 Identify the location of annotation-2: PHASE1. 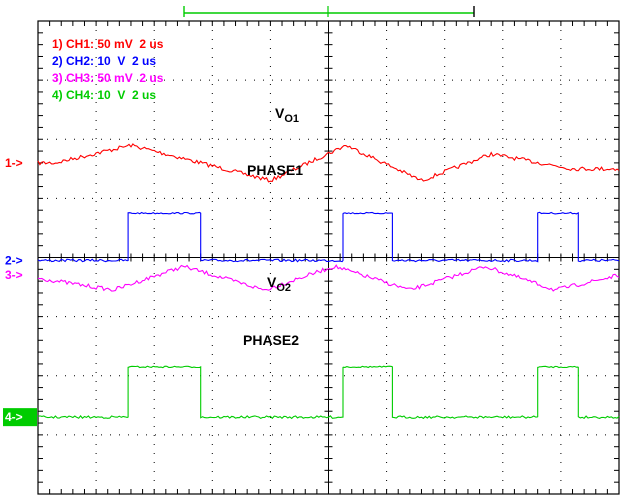
(275, 170).